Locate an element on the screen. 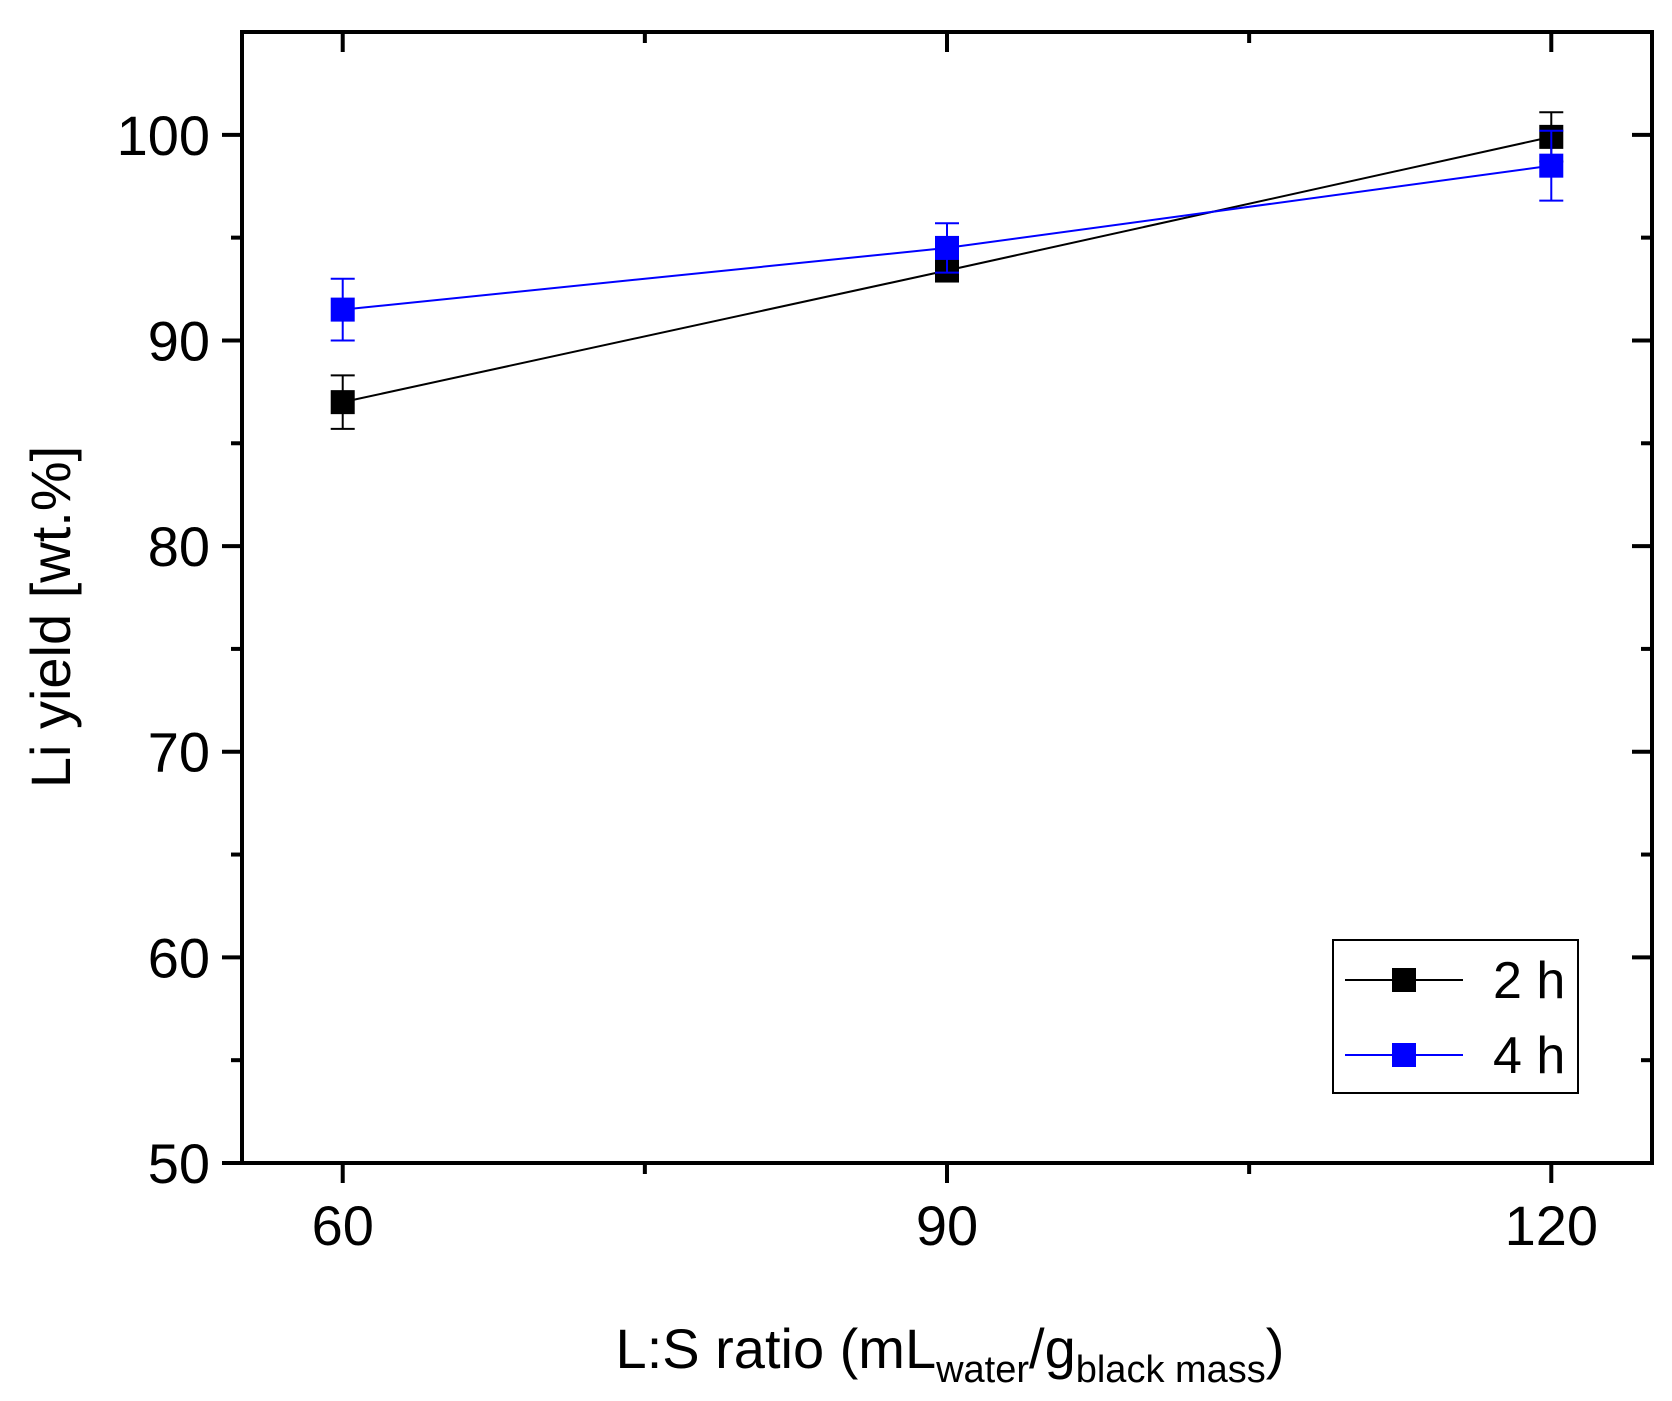  legend-label-2h: 2 h is located at coordinates (1529, 981).